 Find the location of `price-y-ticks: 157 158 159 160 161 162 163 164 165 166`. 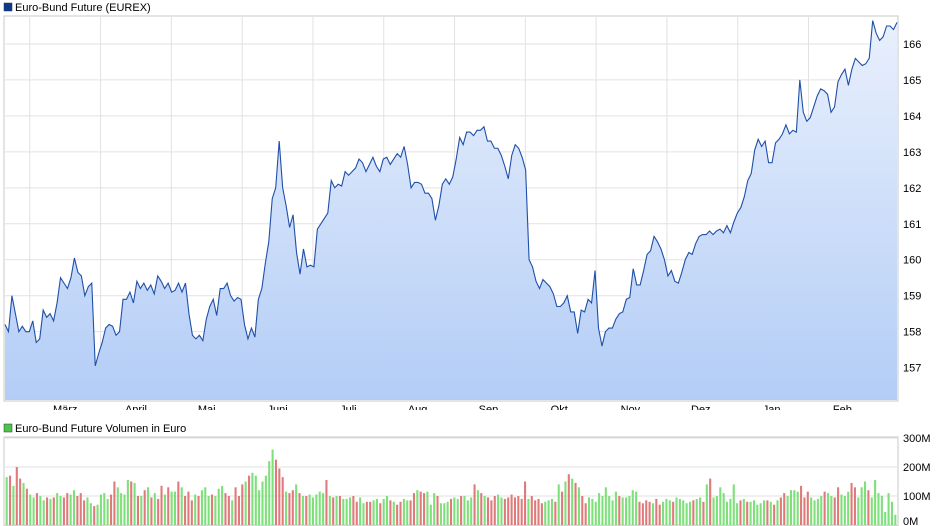

price-y-ticks: 157 158 159 160 161 162 163 164 165 166 is located at coordinates (912, 207).